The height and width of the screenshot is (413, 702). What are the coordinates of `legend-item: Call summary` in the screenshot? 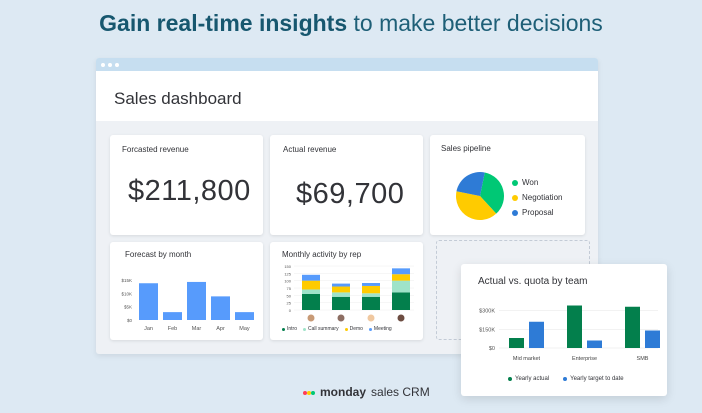 It's located at (321, 329).